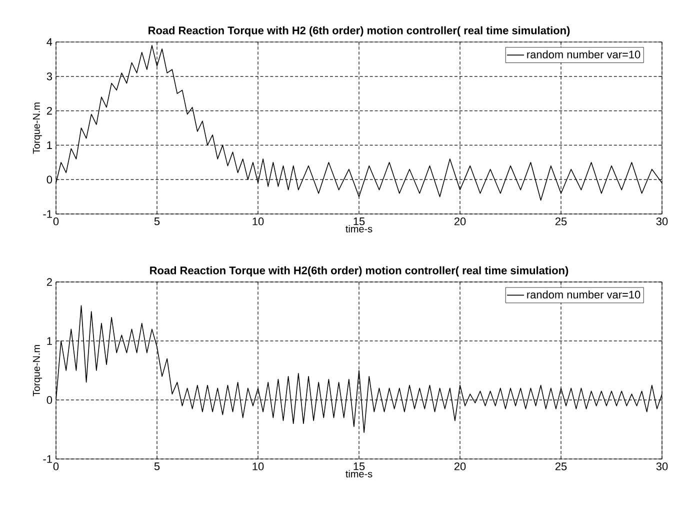 The height and width of the screenshot is (510, 696). I want to click on chart-title: Road Reaction Torque with H2(6th order) motion controller( real time simulation), so click(359, 271).